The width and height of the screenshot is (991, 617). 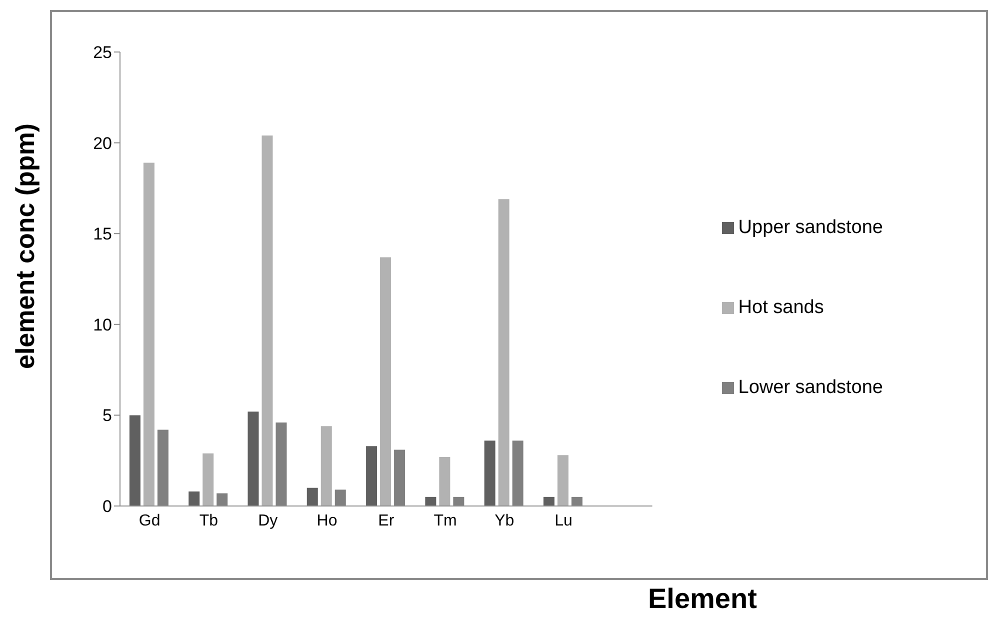 What do you see at coordinates (102, 52) in the screenshot?
I see `y-tick-label: 25` at bounding box center [102, 52].